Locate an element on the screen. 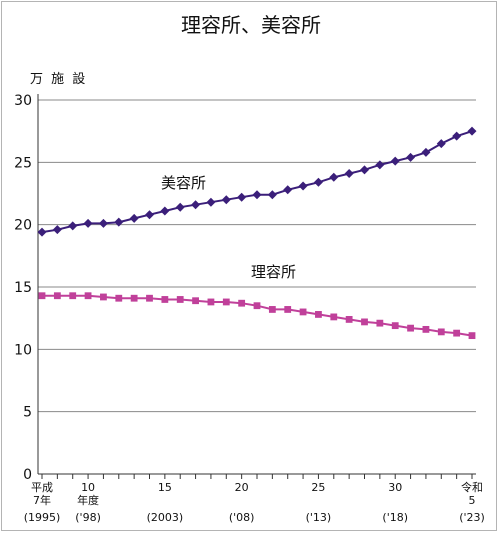  x-tick-text: 令和 is located at coordinates (472, 487).